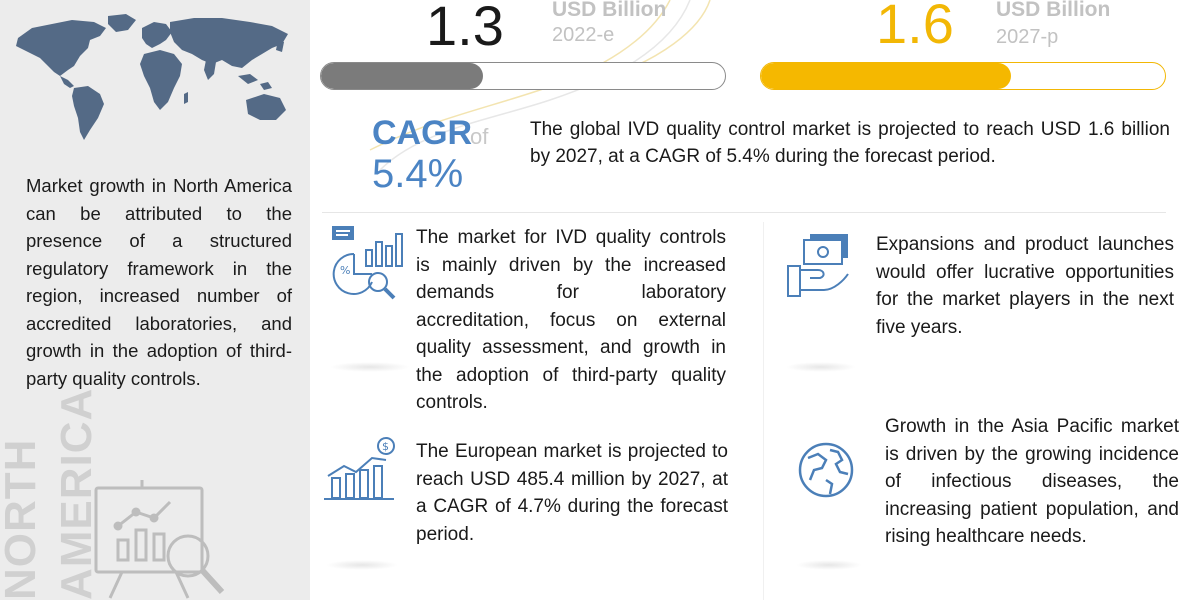 The height and width of the screenshot is (600, 1200). Describe the element at coordinates (152, 77) in the screenshot. I see `world-map-icon` at that location.